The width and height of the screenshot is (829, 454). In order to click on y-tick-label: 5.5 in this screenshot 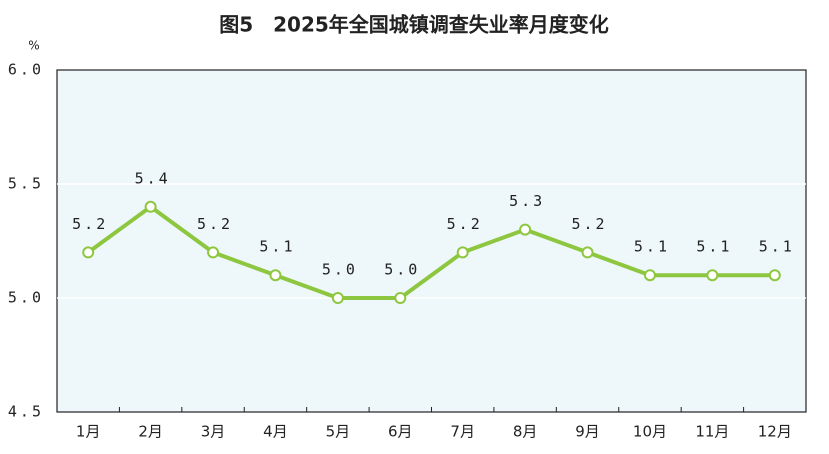, I will do `click(26, 184)`.